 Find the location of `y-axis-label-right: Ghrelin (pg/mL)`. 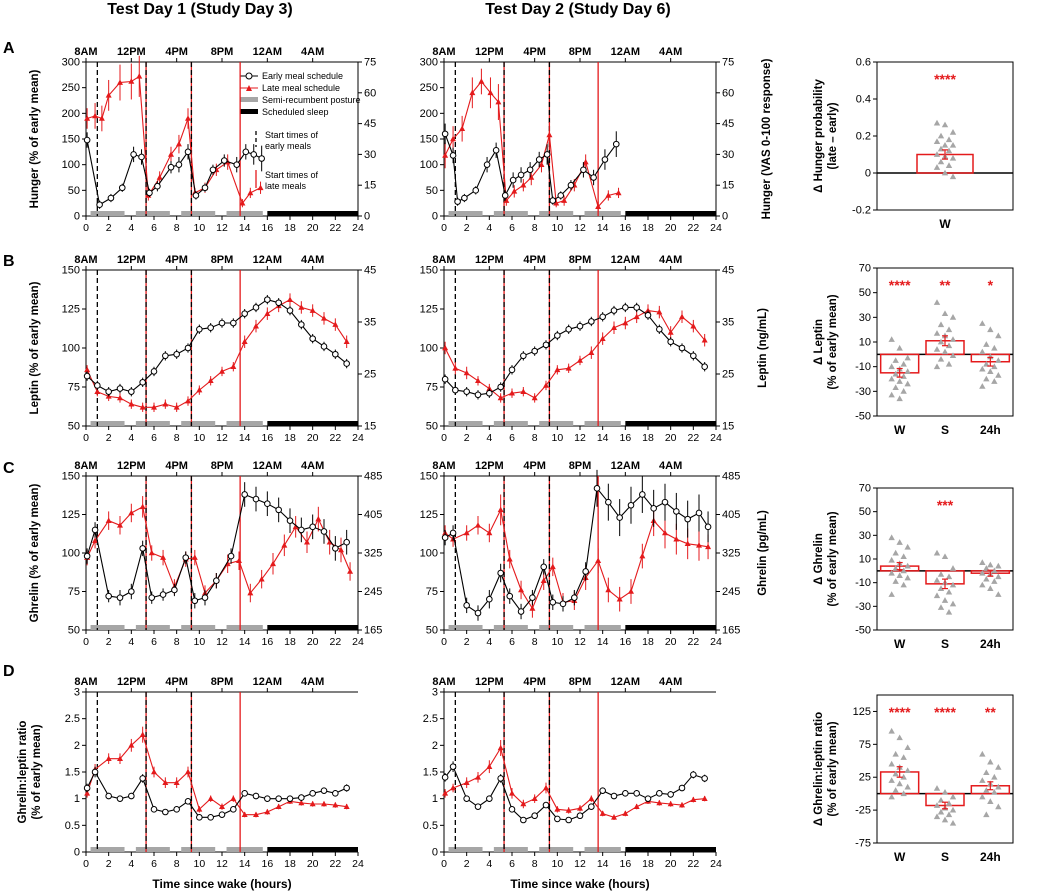

y-axis-label-right: Ghrelin (pg/mL) is located at coordinates (763, 553).